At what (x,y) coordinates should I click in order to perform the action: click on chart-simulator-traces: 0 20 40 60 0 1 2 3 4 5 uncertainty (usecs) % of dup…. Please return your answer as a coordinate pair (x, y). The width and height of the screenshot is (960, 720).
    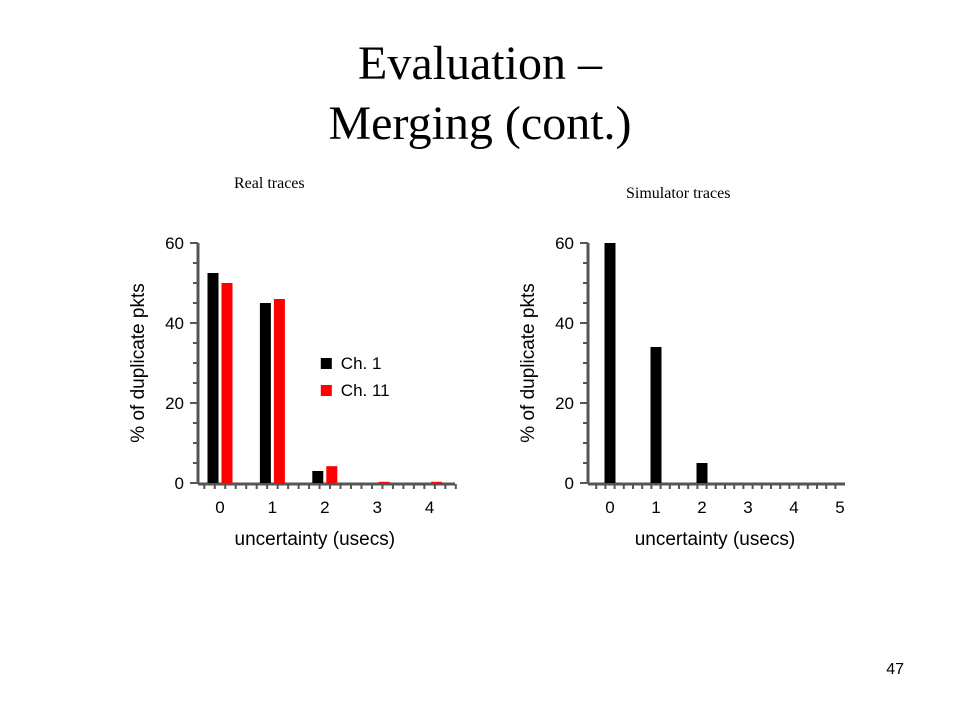
    Looking at the image, I should click on (681, 392).